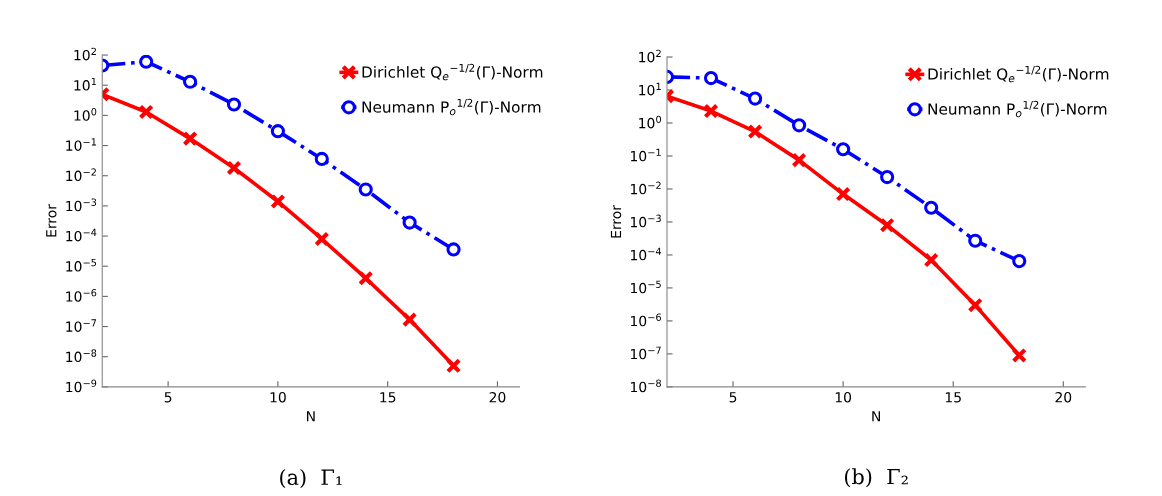 The image size is (1162, 496). I want to click on text: (a) Γ₁, so click(311, 478).